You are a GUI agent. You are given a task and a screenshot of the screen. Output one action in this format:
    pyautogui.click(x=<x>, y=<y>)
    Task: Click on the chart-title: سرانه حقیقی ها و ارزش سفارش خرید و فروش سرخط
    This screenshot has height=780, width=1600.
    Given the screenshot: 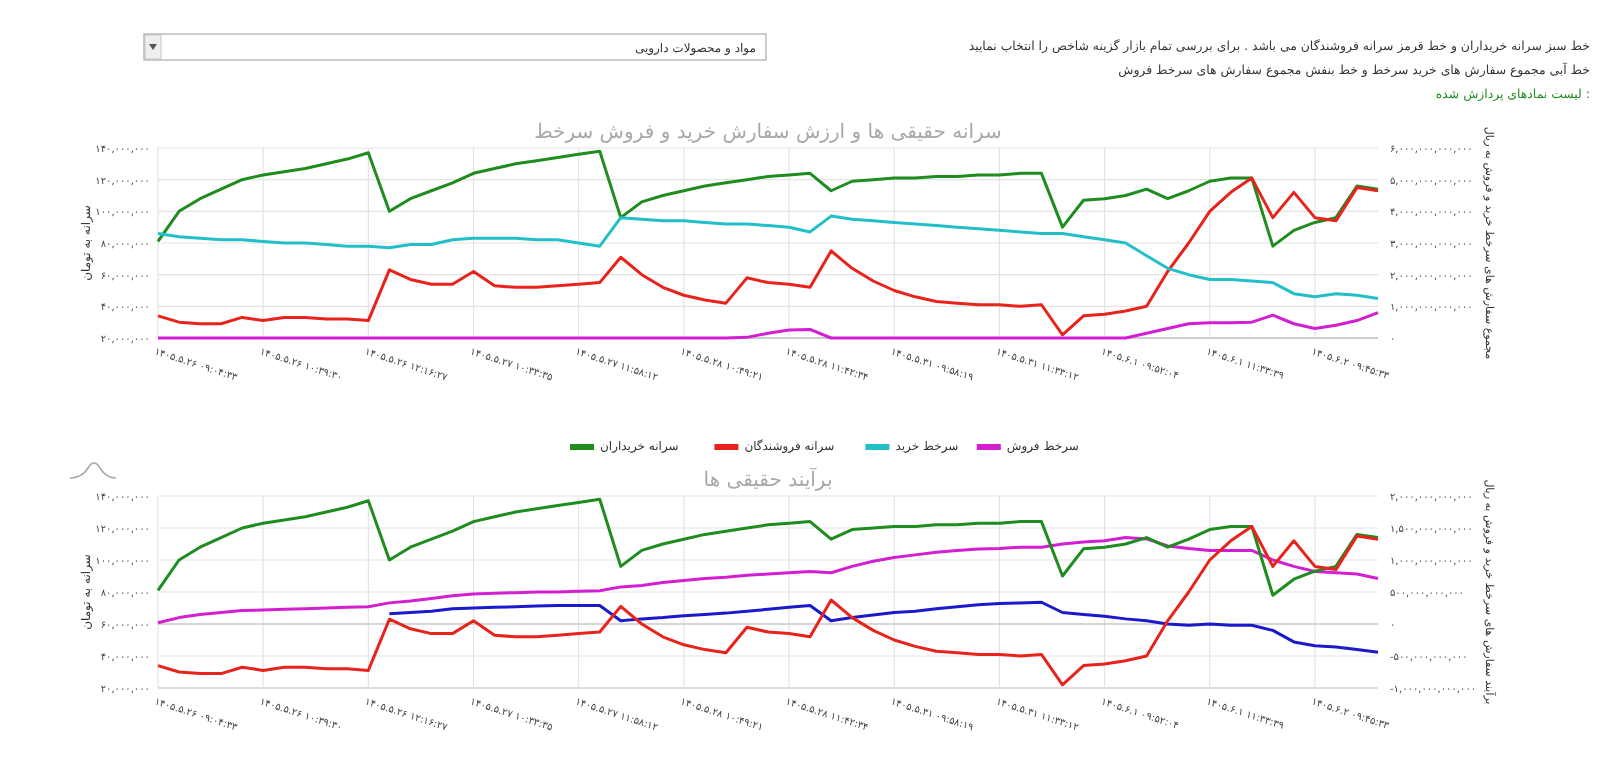 What is the action you would take?
    pyautogui.click(x=768, y=133)
    